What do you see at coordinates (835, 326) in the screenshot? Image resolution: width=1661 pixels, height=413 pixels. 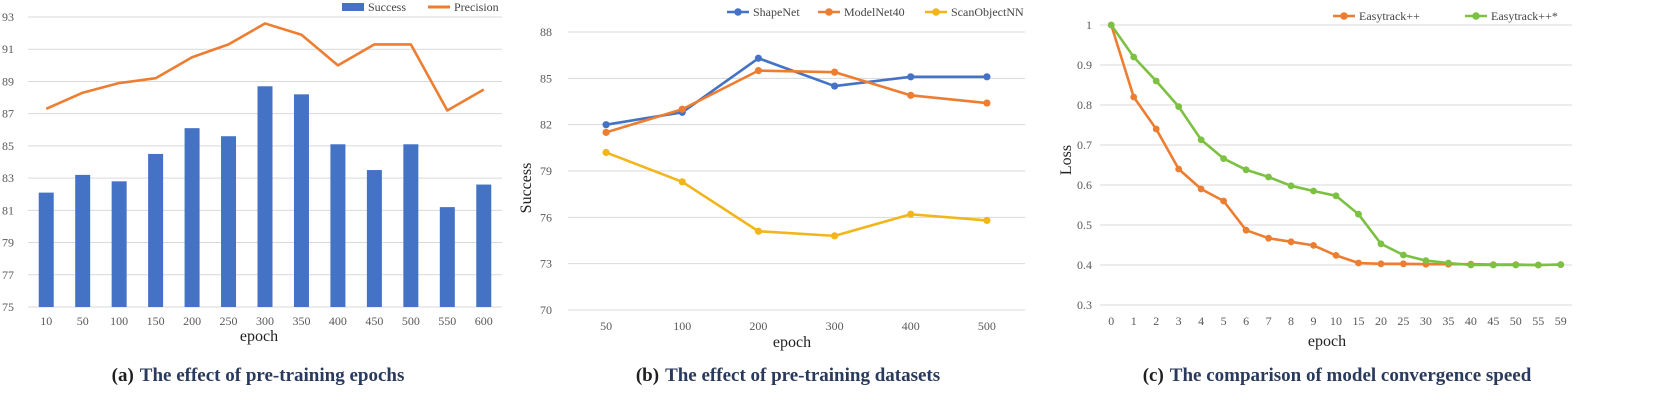 I see `panel-b-x-tick-label: 300` at bounding box center [835, 326].